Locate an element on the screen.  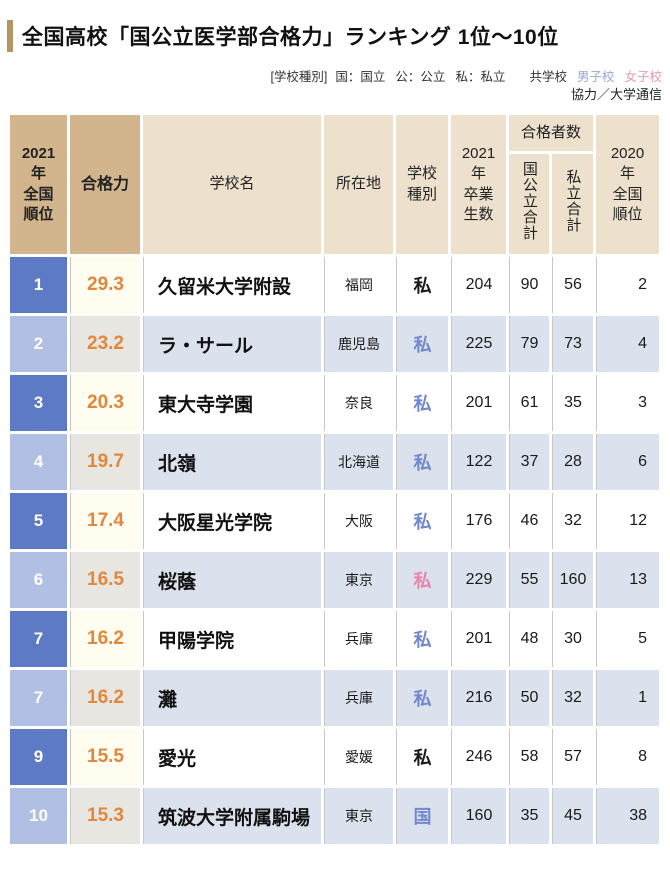
national-public-total-cell: 58 is located at coordinates (529, 757).